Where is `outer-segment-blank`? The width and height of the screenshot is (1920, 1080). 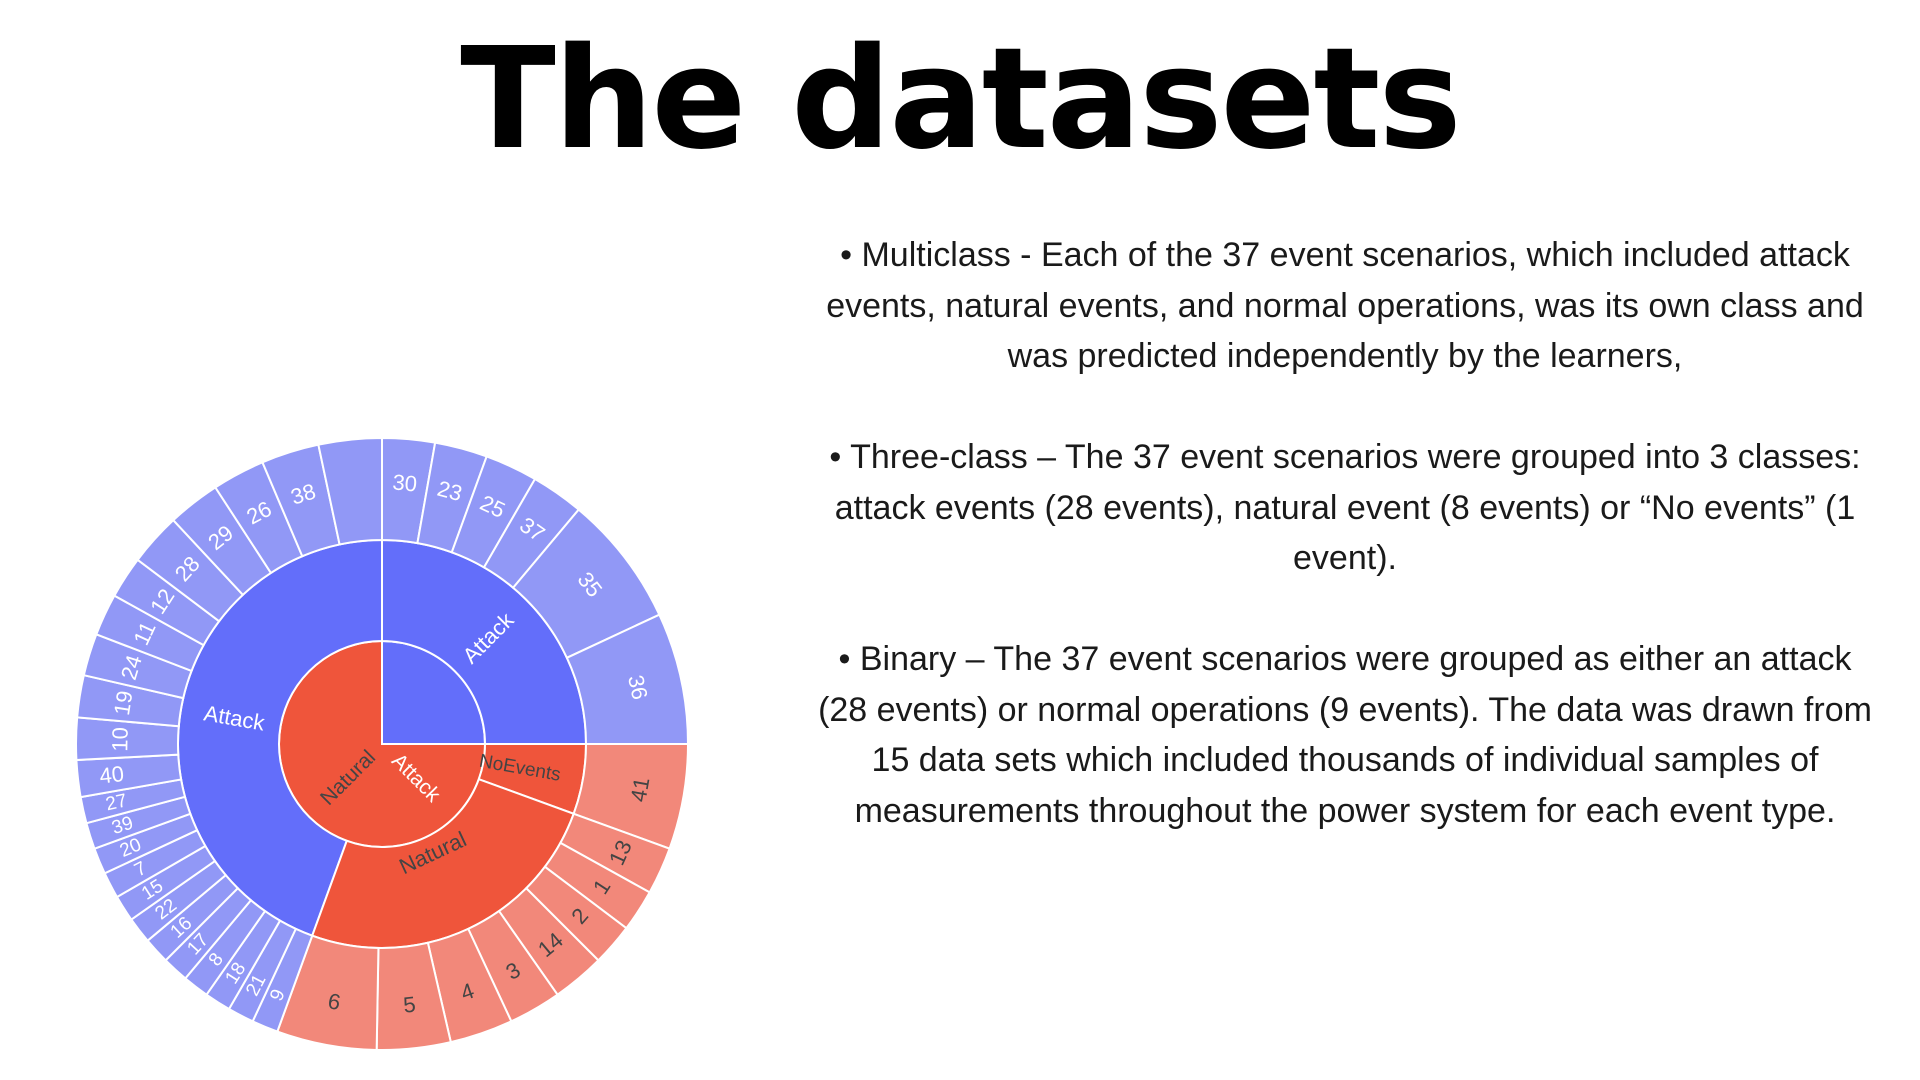
outer-segment-blank is located at coordinates (350, 491).